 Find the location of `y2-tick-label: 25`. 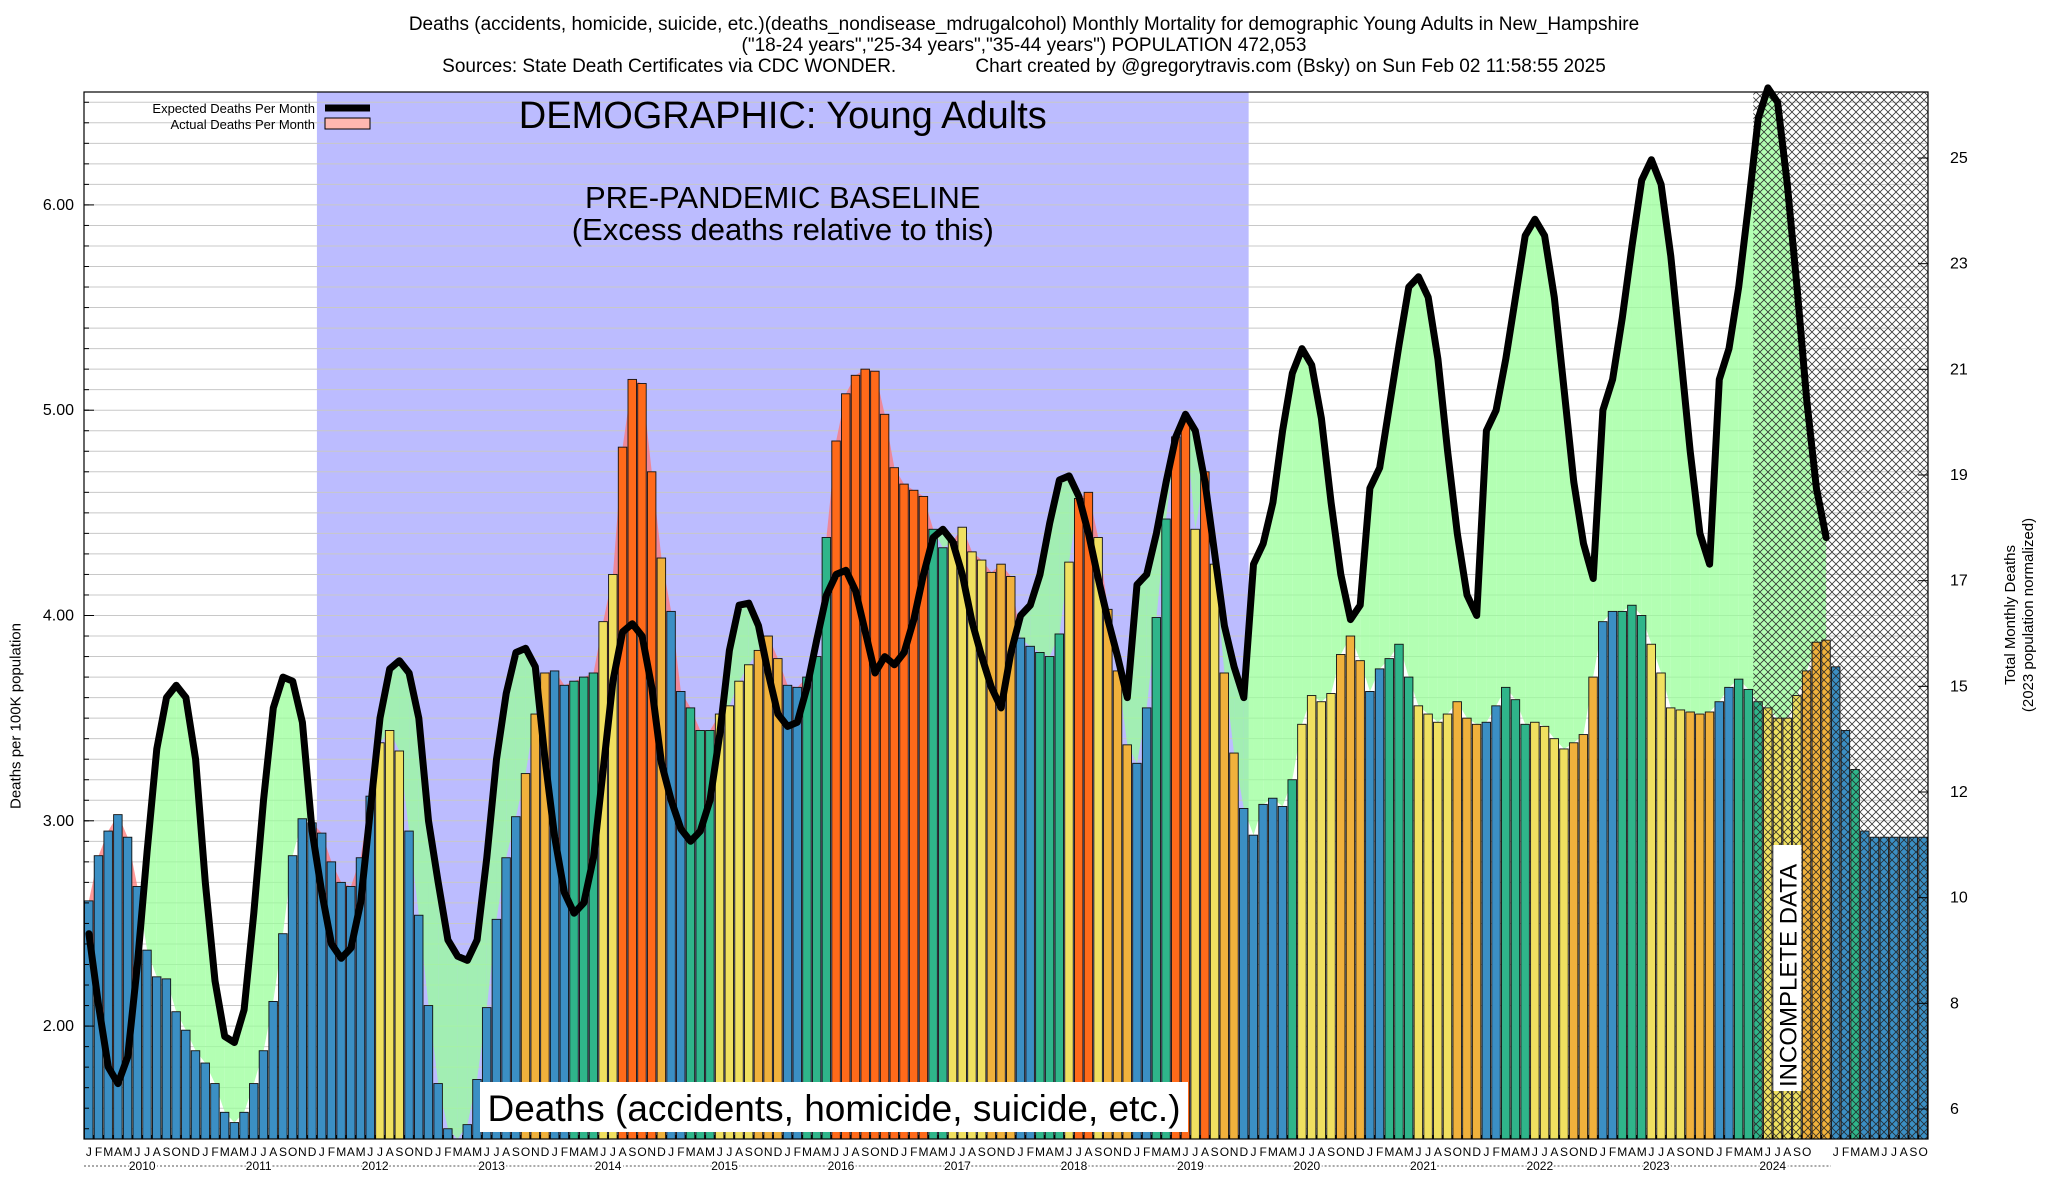

y2-tick-label: 25 is located at coordinates (1959, 158).